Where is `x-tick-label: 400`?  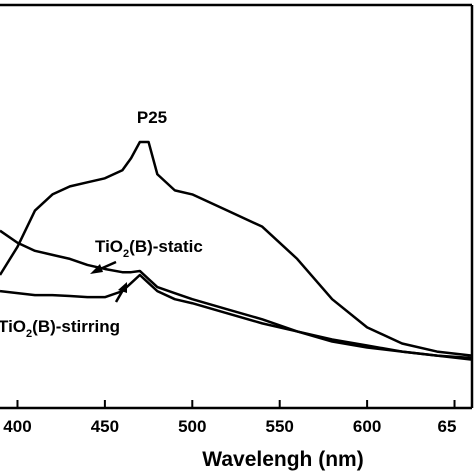
x-tick-label: 400 is located at coordinates (17, 426).